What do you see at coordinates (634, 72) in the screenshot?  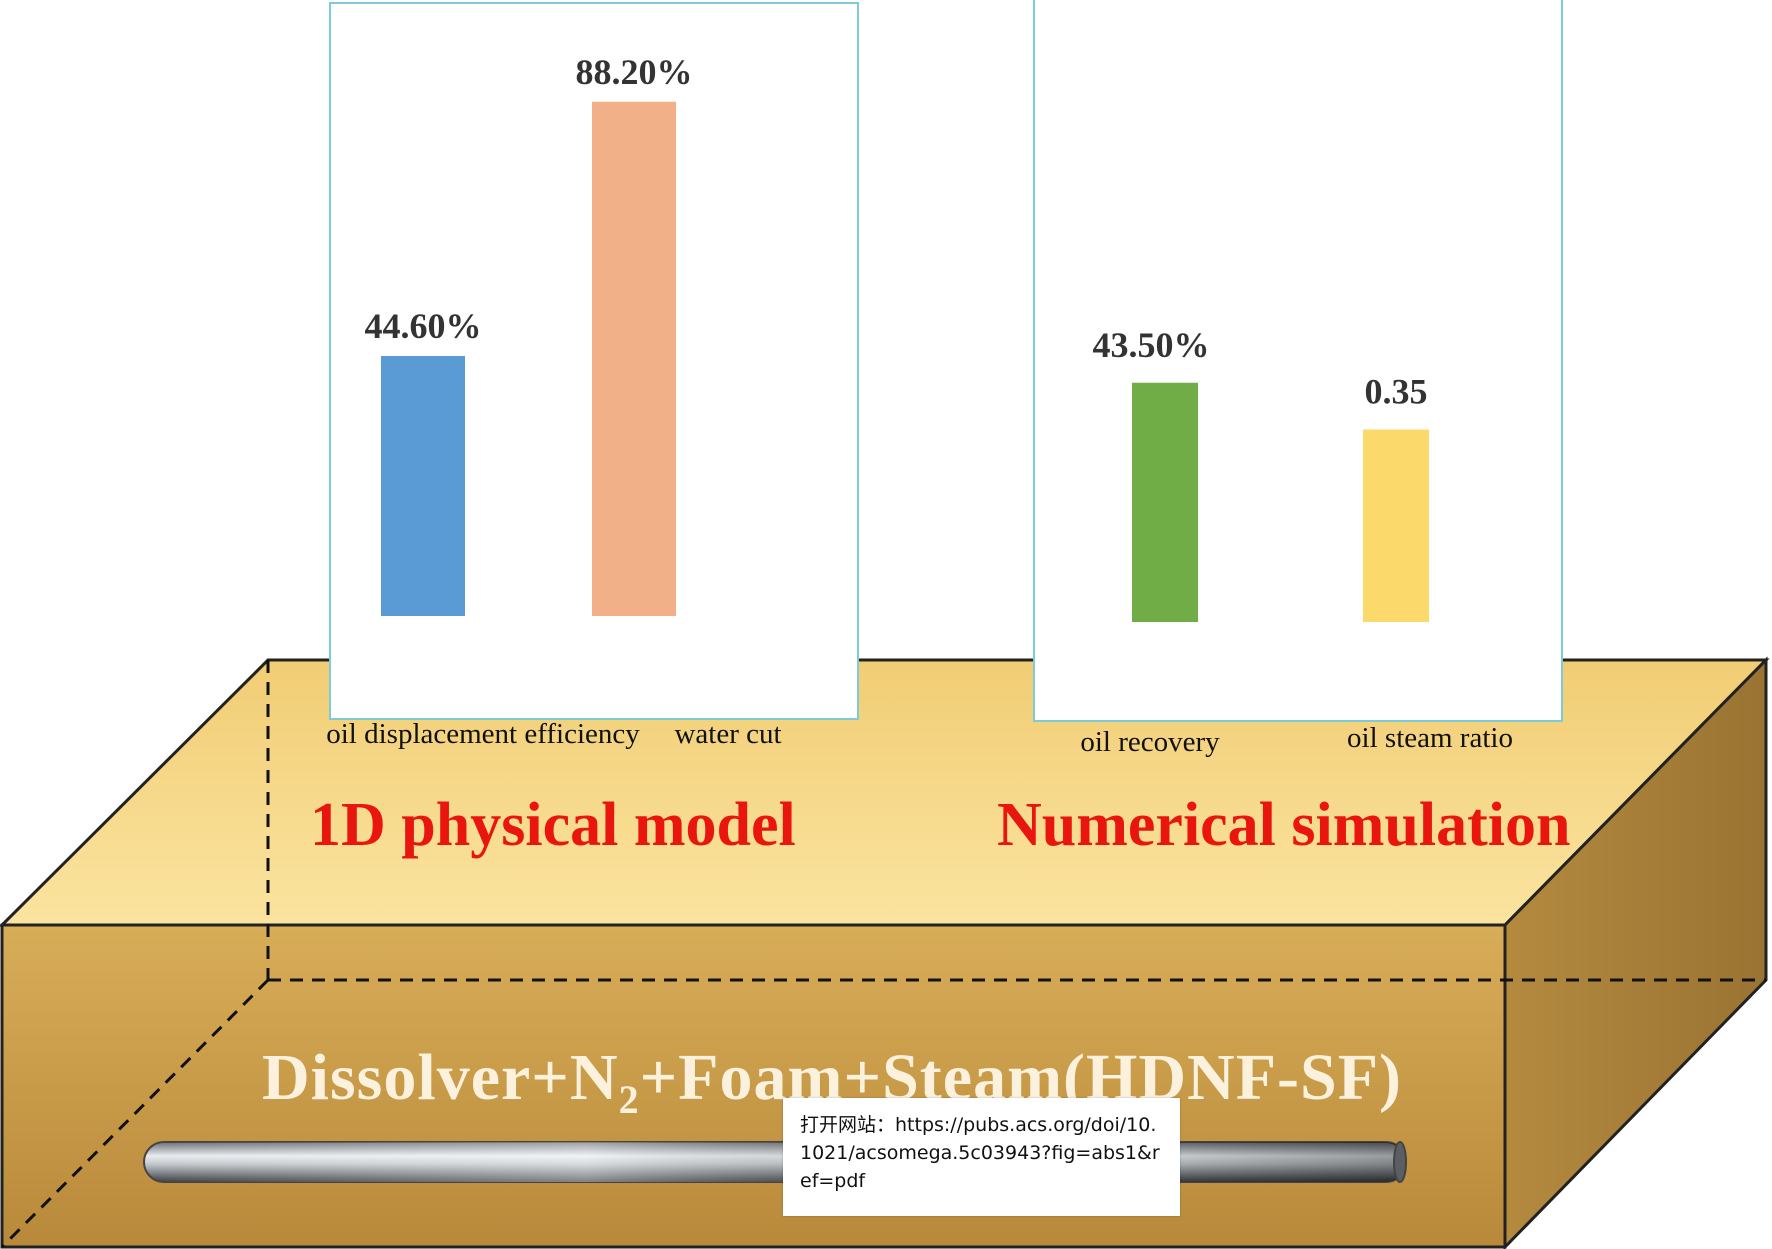 I see `value-label-water-cut: 88.20%` at bounding box center [634, 72].